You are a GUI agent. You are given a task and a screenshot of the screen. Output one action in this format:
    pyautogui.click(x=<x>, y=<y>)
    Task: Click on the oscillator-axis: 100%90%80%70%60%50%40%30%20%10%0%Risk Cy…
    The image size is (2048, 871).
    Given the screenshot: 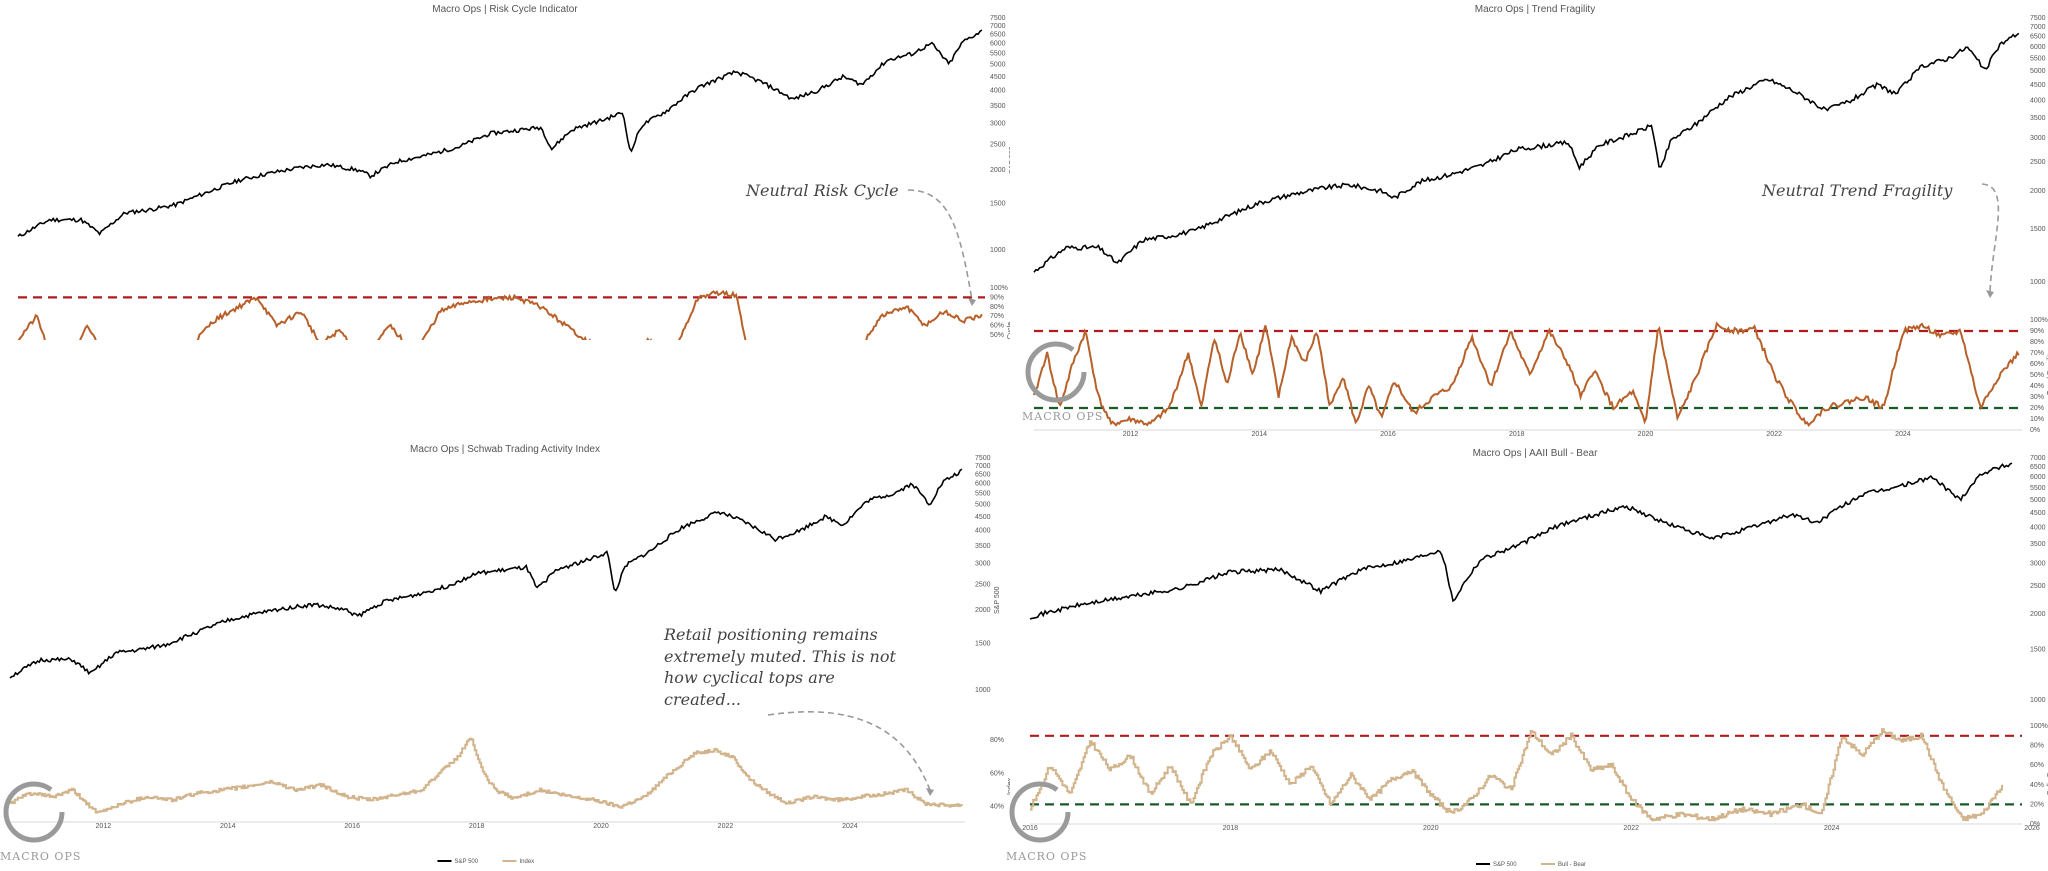 What is the action you would take?
    pyautogui.click(x=1000, y=312)
    